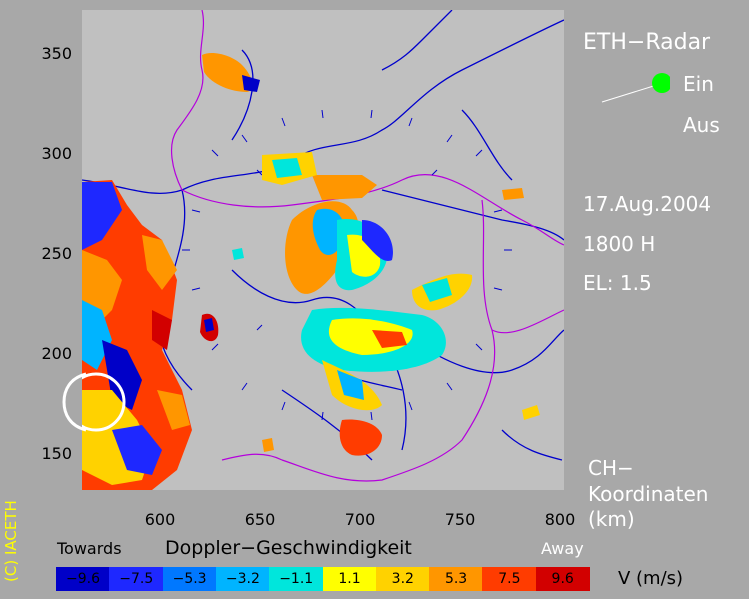  What do you see at coordinates (562, 548) in the screenshot?
I see `legend-away-label: Away` at bounding box center [562, 548].